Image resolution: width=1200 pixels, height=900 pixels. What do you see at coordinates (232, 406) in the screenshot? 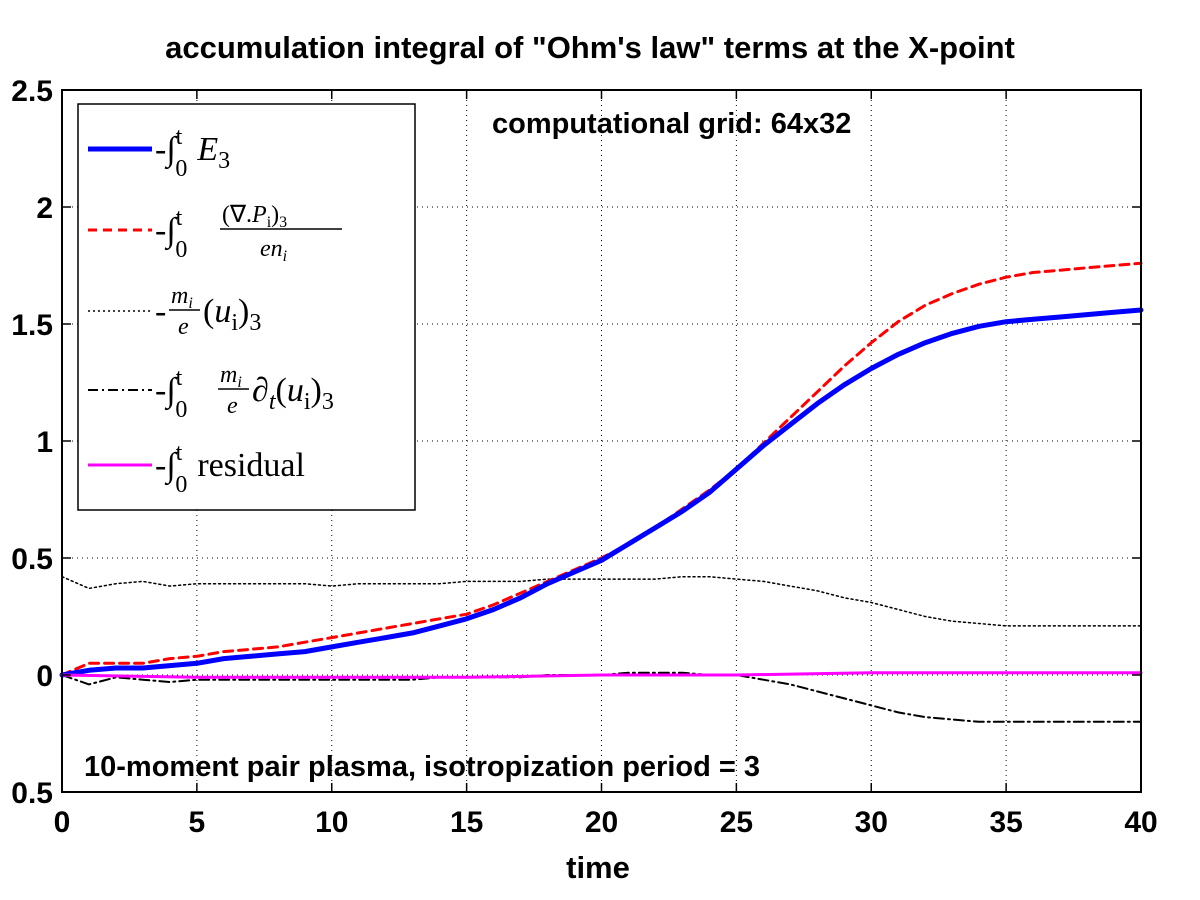
I see `legend-label-dt-u-den: e` at bounding box center [232, 406].